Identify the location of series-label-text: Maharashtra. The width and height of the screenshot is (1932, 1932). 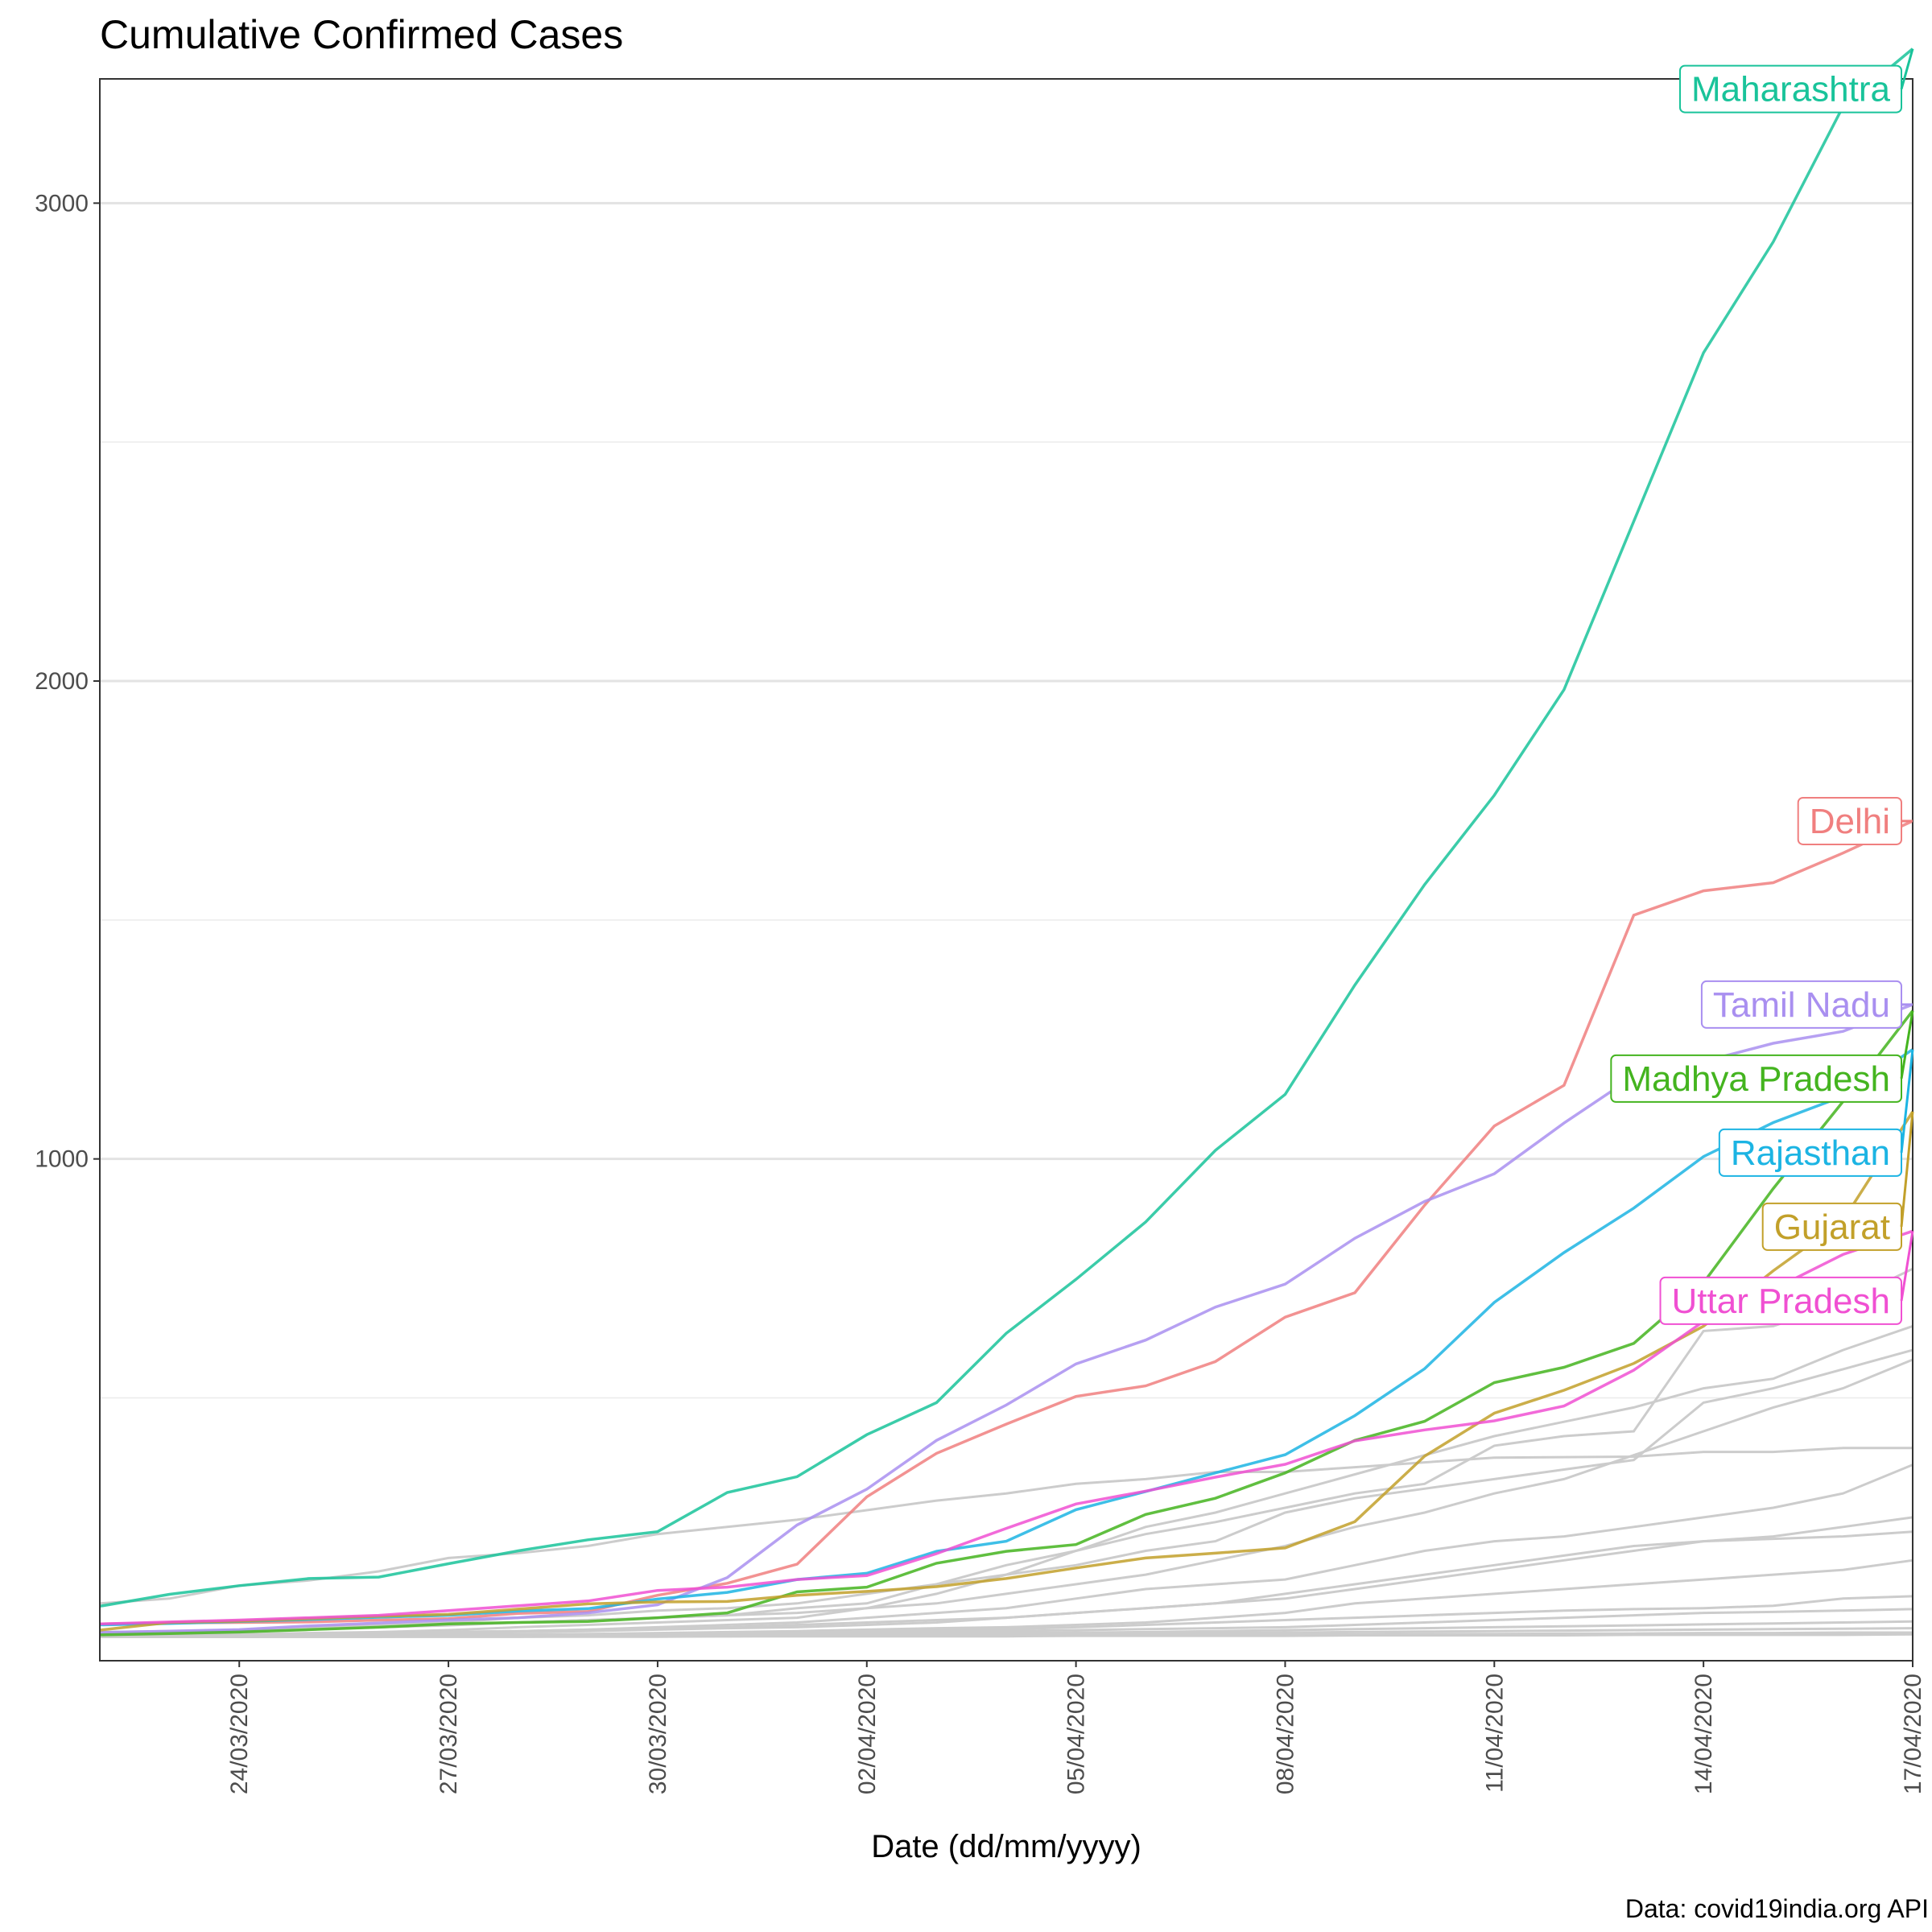
(1791, 89).